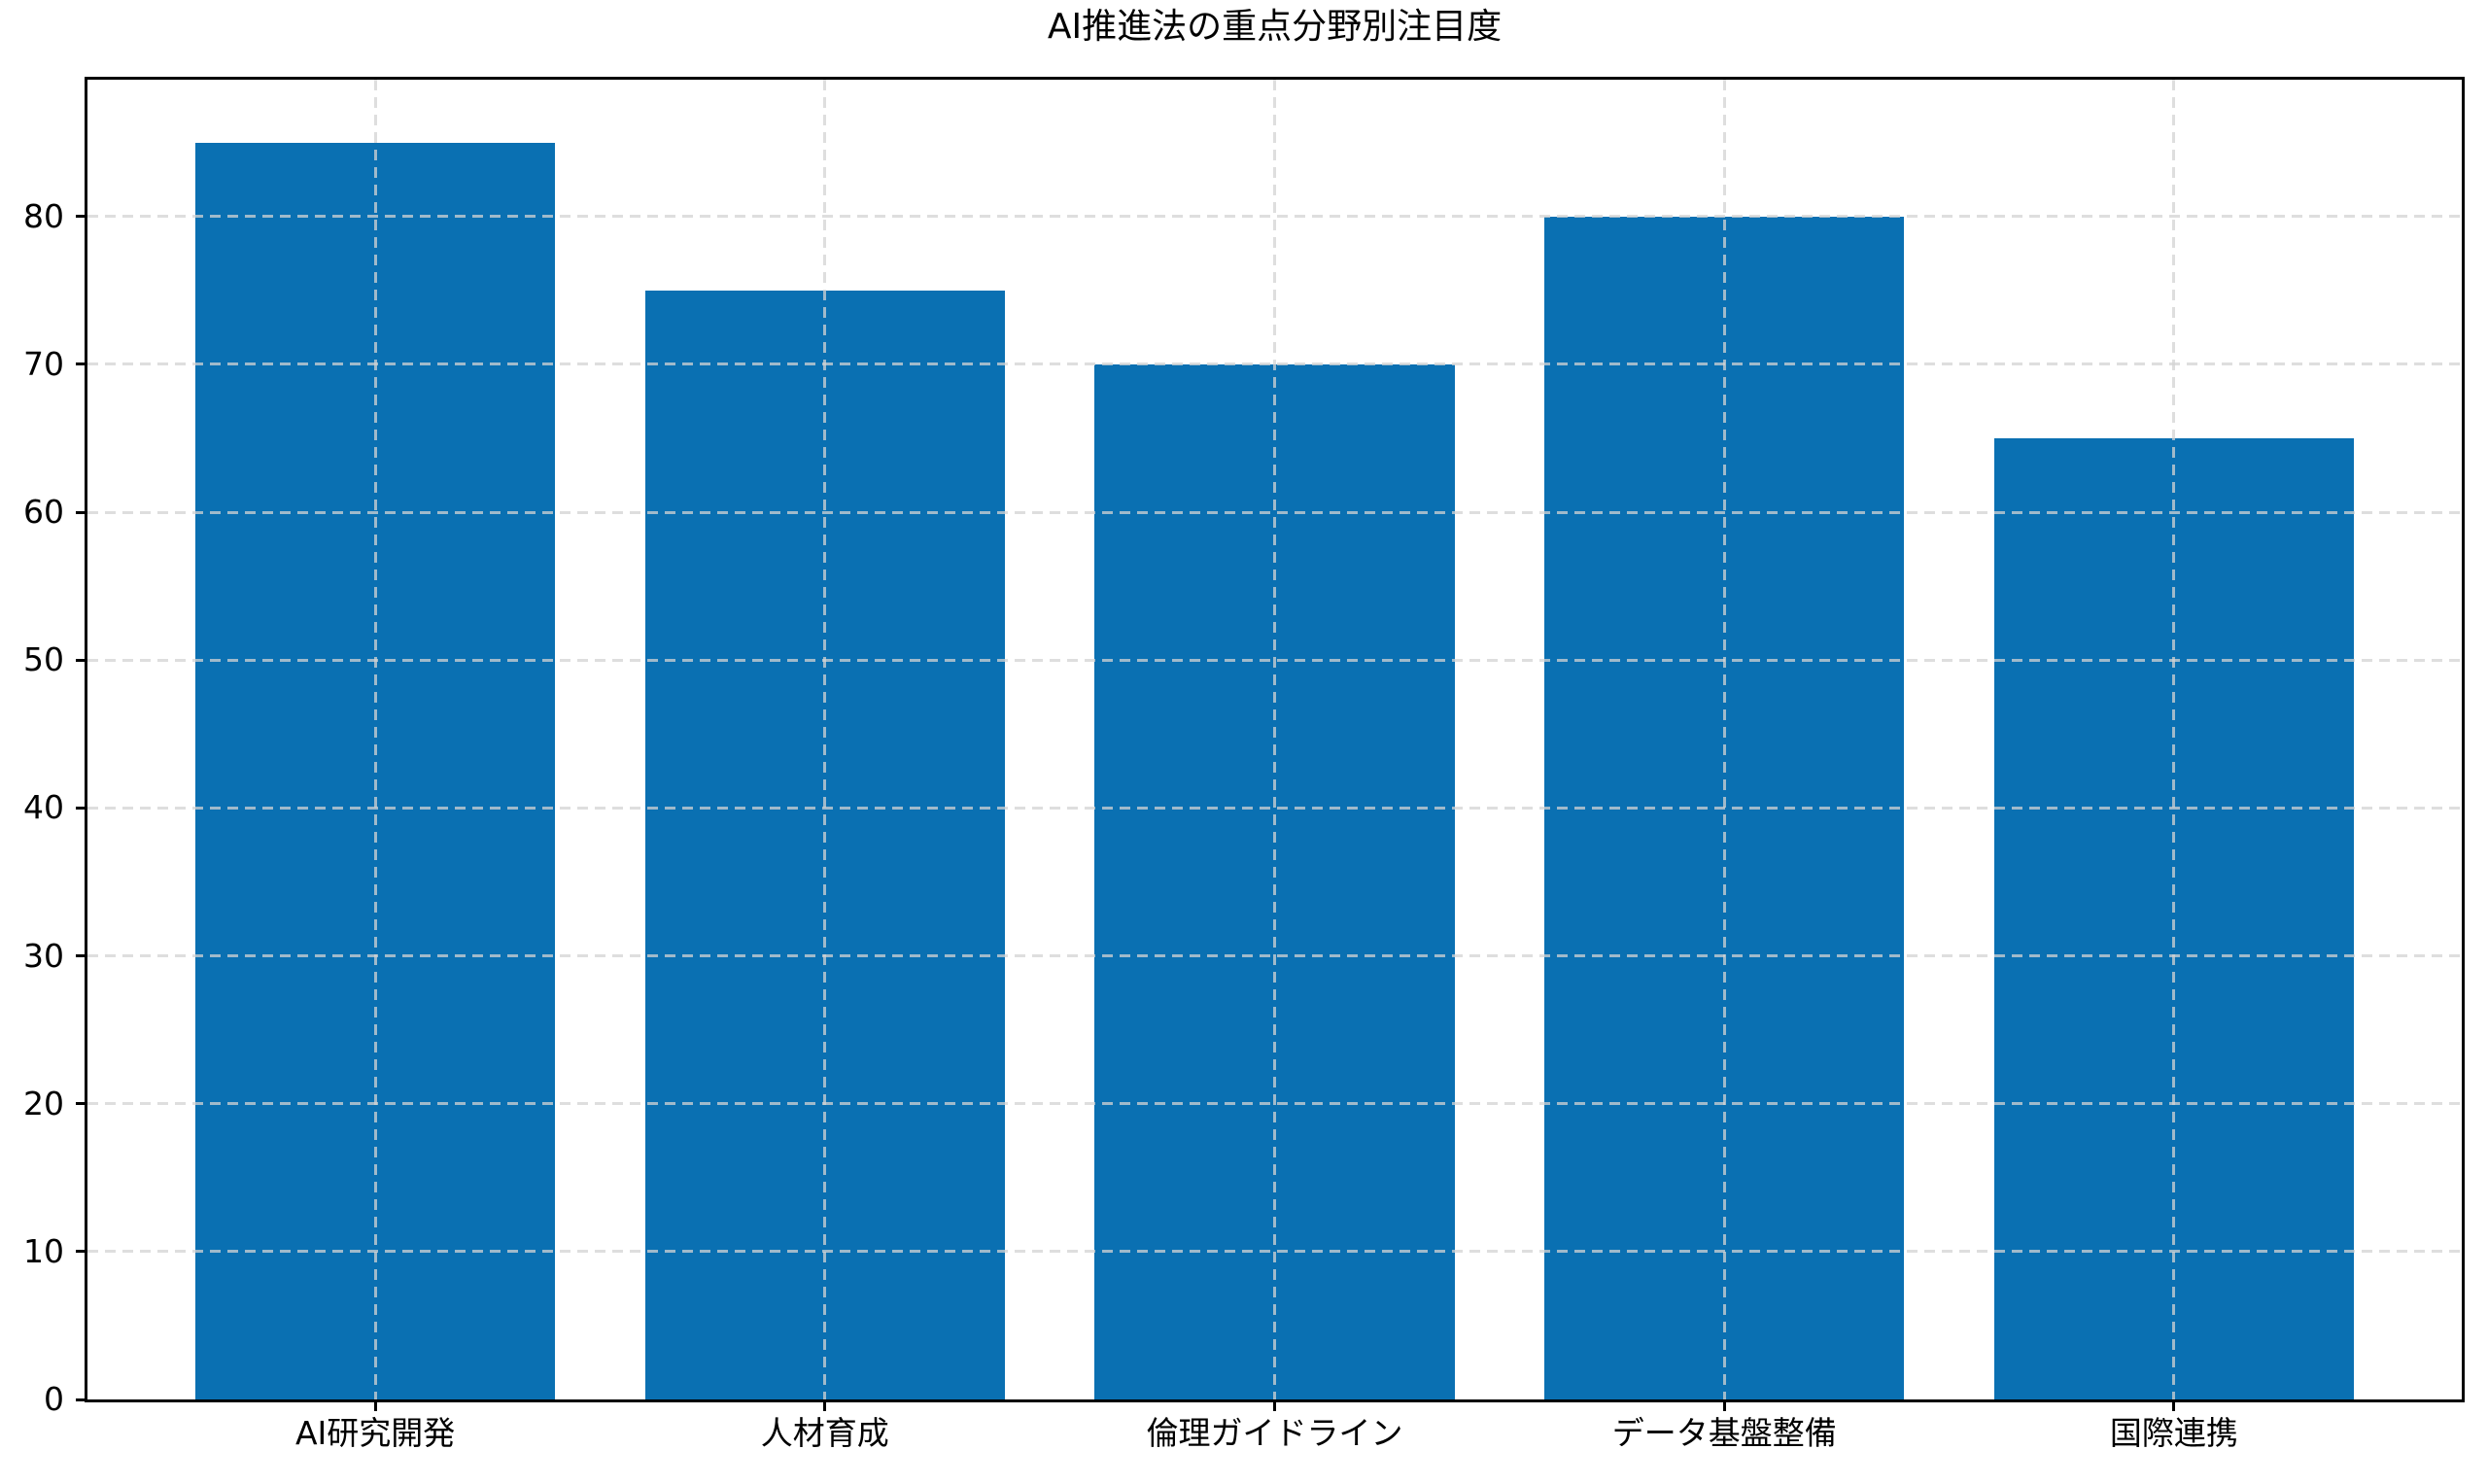  I want to click on x-tick-label: 倫理ガイドライン, so click(1274, 1433).